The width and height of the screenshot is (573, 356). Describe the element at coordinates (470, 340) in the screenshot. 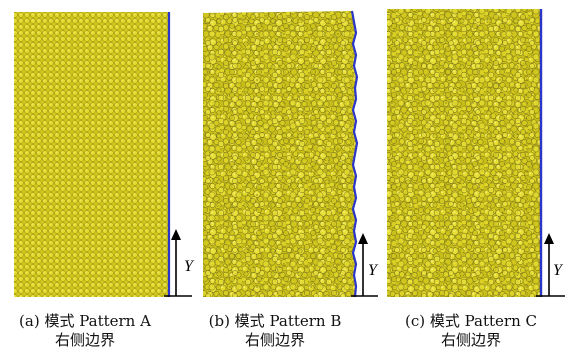

I see `caption-c-subtitle: 右侧边界` at that location.